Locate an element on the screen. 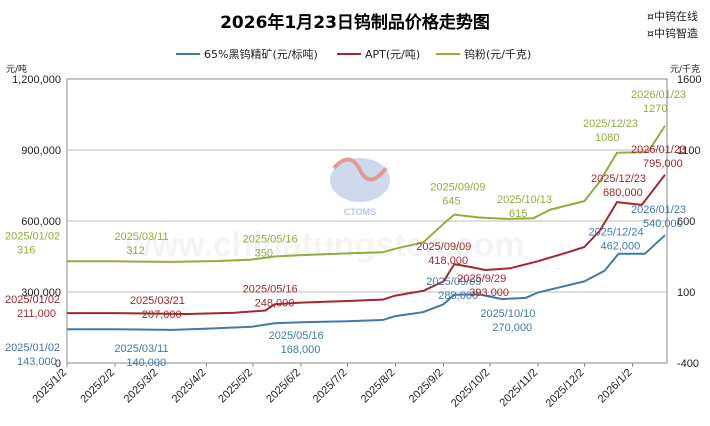  watermark-logo-wave-icon is located at coordinates (360, 169).